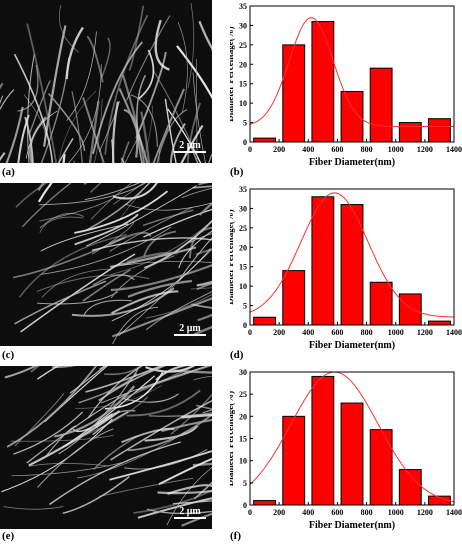 This screenshot has width=462, height=548. What do you see at coordinates (8, 355) in the screenshot?
I see `panel-label-c: (c)` at bounding box center [8, 355].